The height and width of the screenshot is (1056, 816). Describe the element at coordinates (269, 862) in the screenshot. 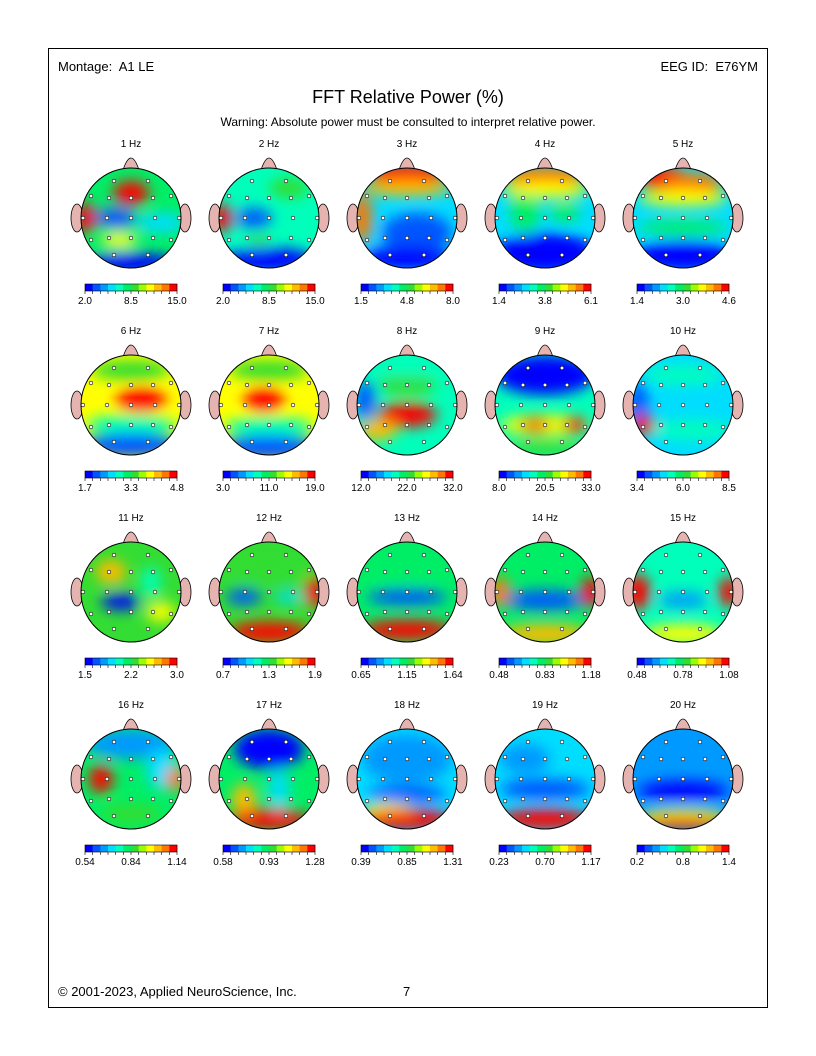

I see `colorbar-label: 0.93` at that location.